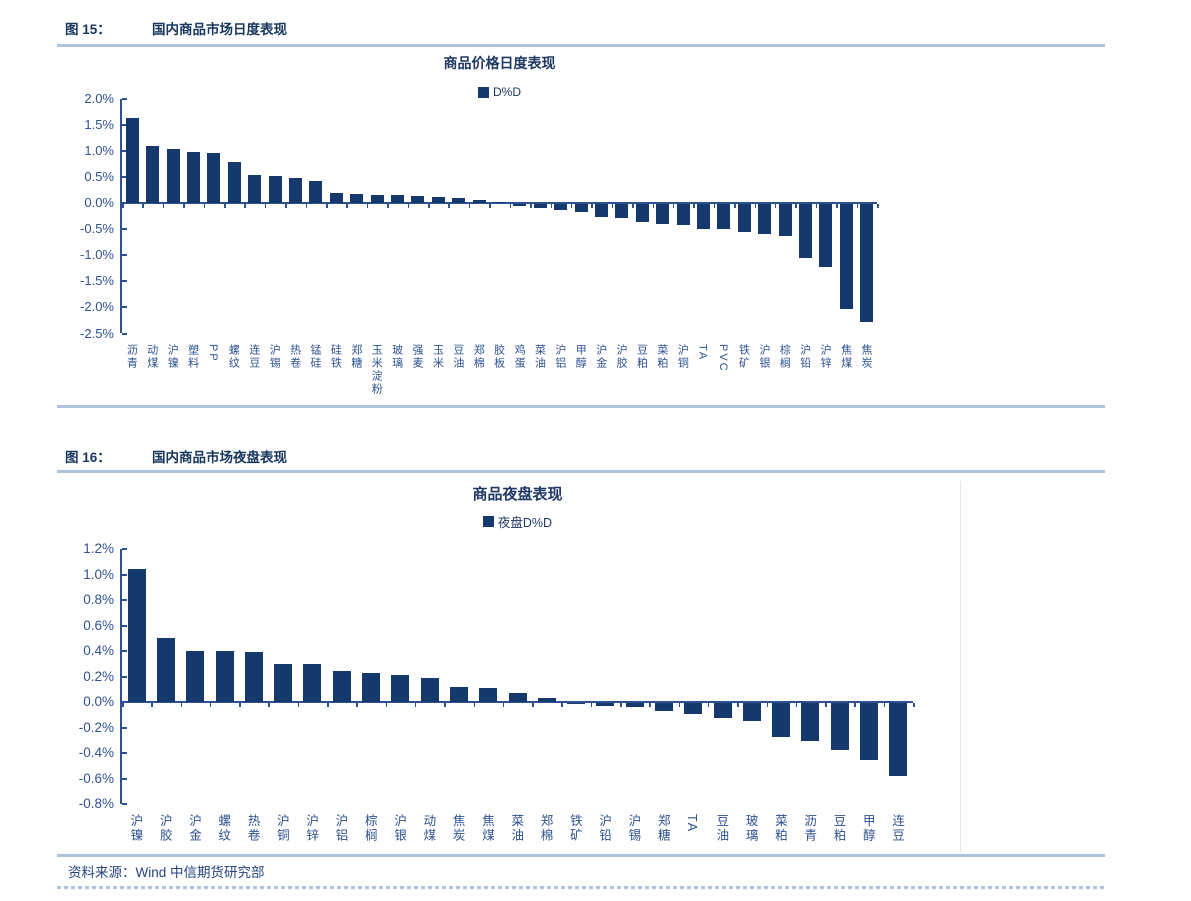 This screenshot has width=1191, height=901. I want to click on y-axis-label: -2.5%, so click(97, 333).